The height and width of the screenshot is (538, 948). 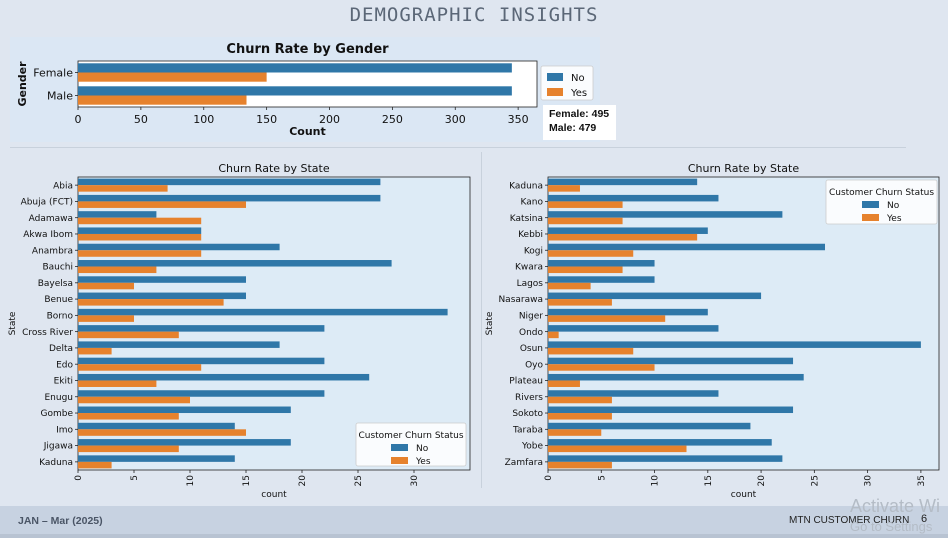 I want to click on bar-imo-no, so click(x=156, y=426).